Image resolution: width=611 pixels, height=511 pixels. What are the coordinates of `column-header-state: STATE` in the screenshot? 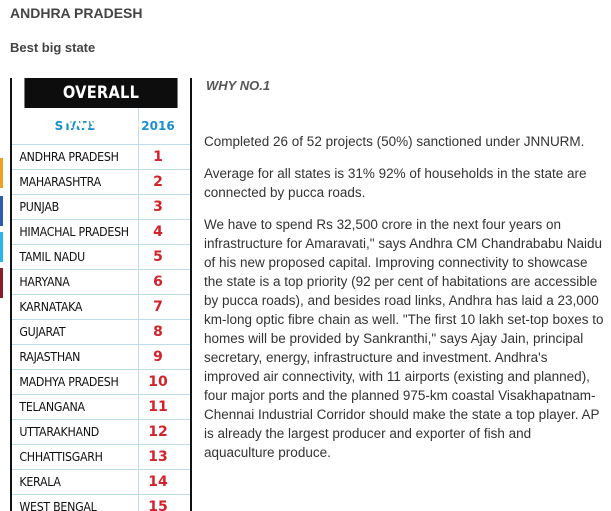 It's located at (75, 126).